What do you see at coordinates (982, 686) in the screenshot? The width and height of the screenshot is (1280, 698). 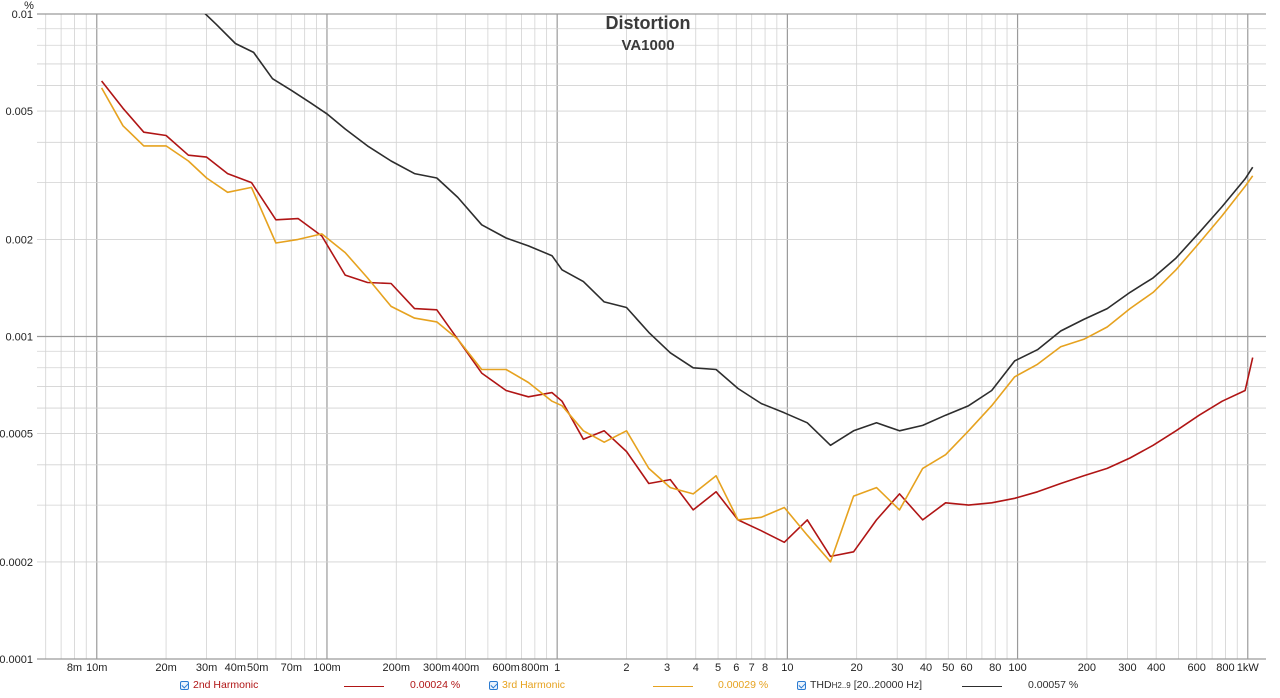 I see `legend-swatch-thd` at bounding box center [982, 686].